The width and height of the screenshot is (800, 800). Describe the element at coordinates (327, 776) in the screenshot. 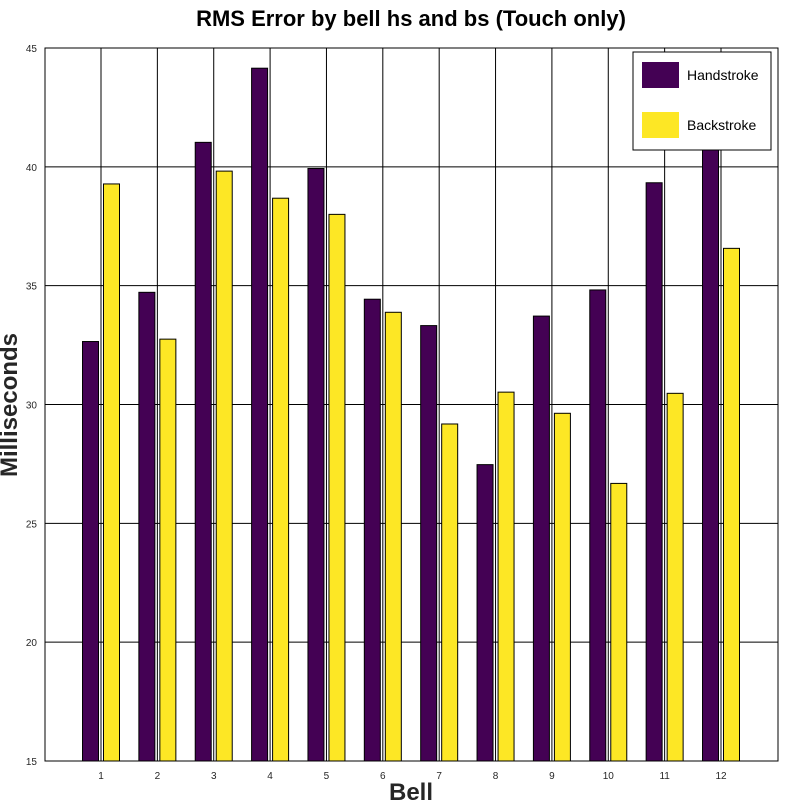

I see `x-tick-label: 5` at that location.